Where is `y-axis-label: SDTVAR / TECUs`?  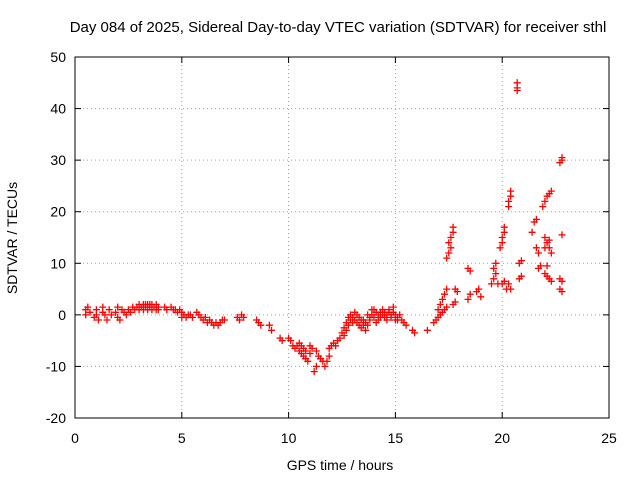
y-axis-label: SDTVAR / TECUs is located at coordinates (12, 238).